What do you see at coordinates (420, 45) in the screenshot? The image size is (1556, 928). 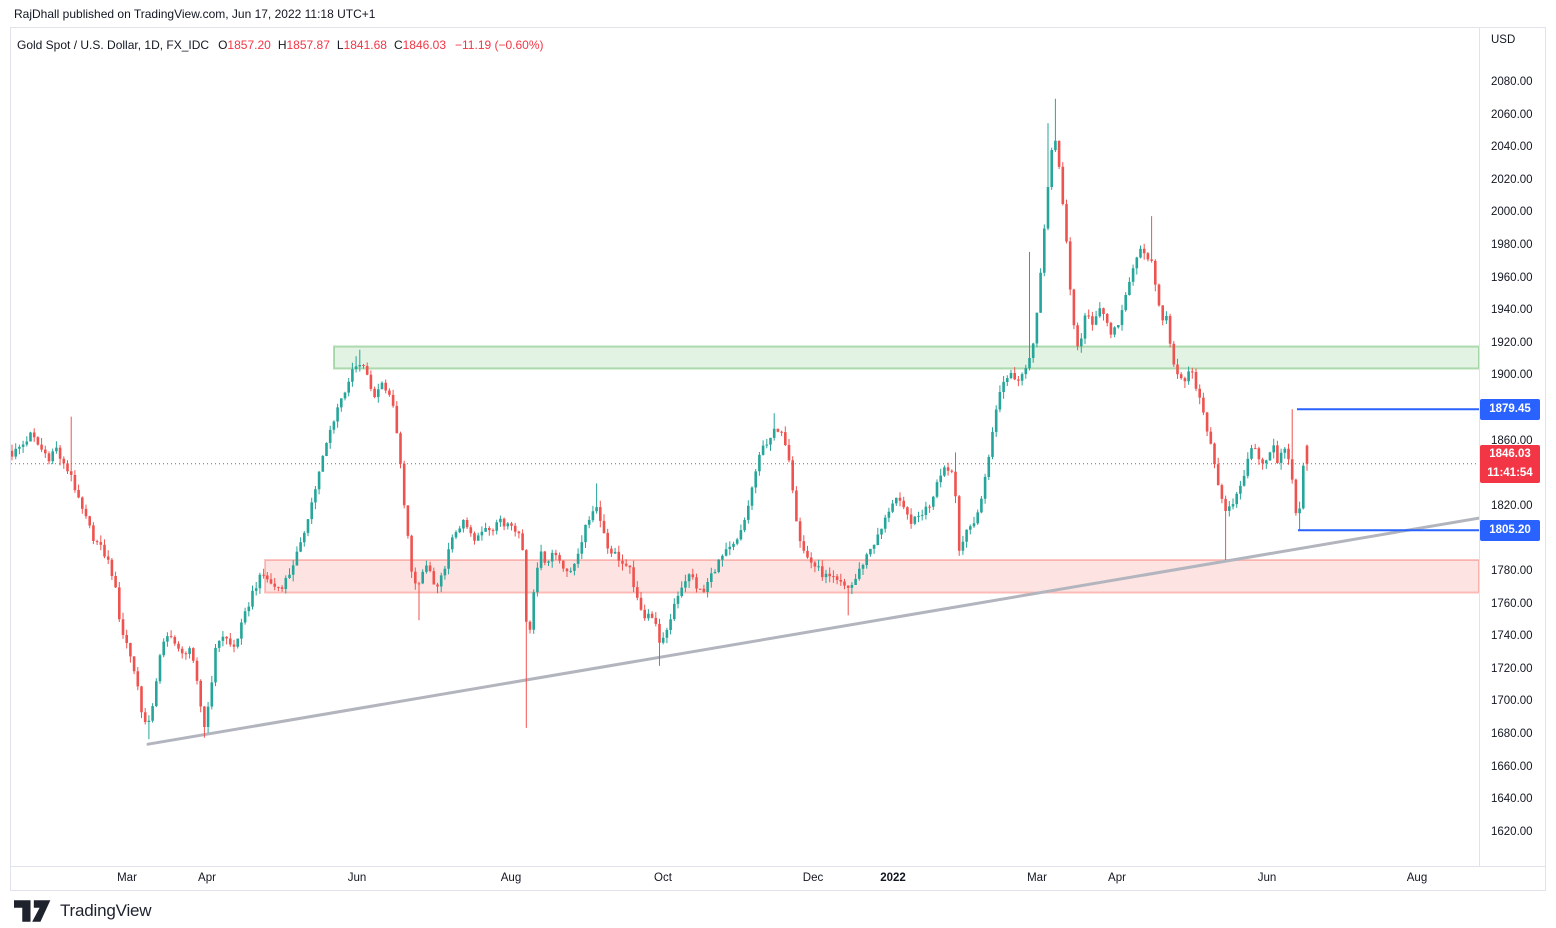 I see `ohlc-C: C1846.03` at bounding box center [420, 45].